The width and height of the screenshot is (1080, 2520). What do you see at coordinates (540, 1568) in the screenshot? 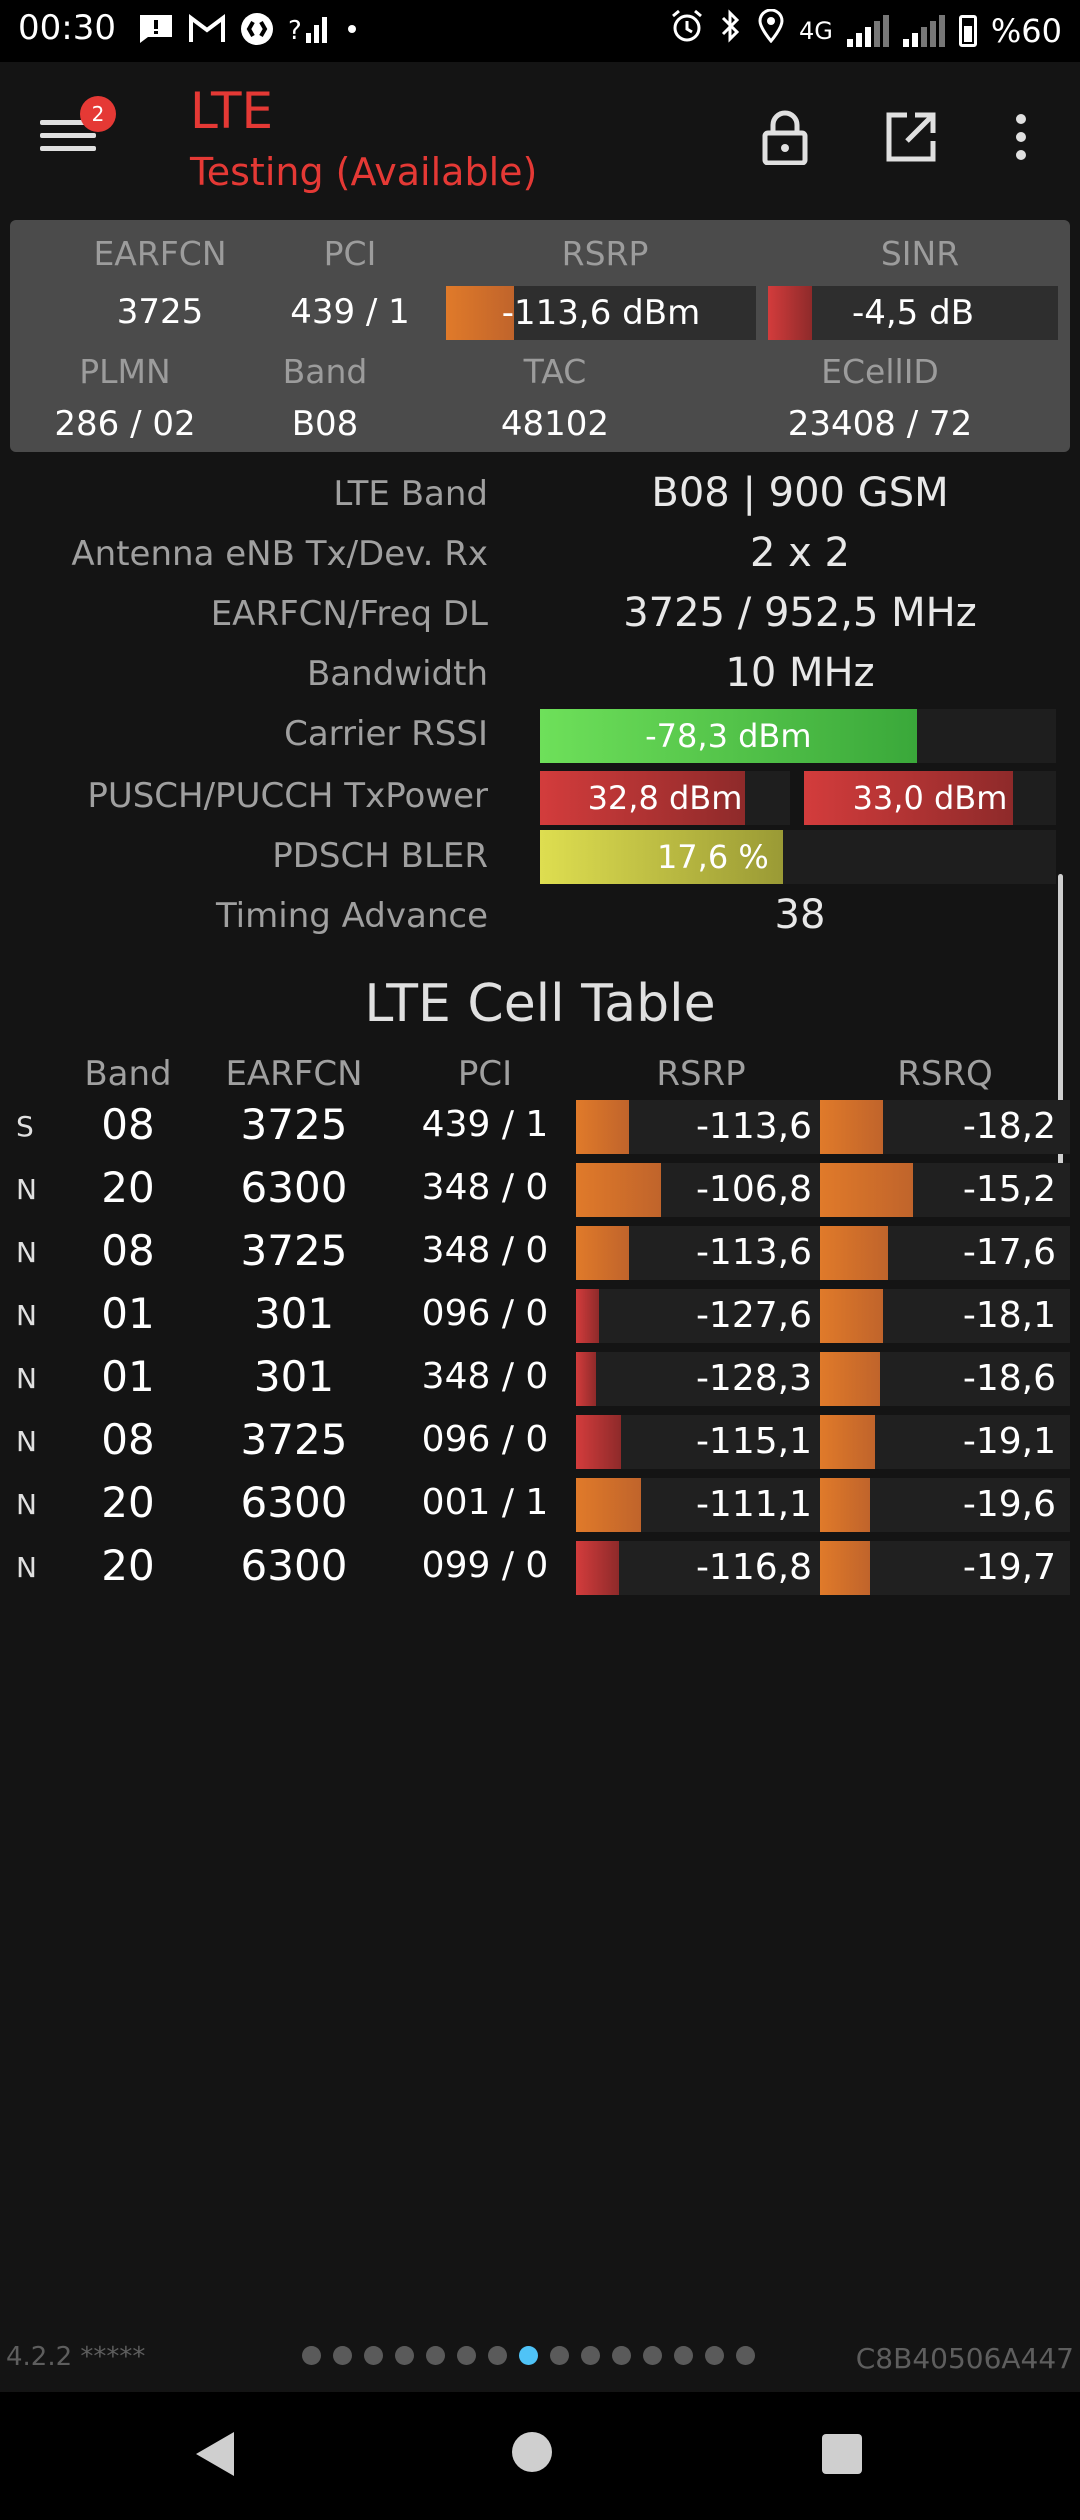
I see `cell-row: N 20 6300 099 / 0 -116,8 -19,7` at bounding box center [540, 1568].